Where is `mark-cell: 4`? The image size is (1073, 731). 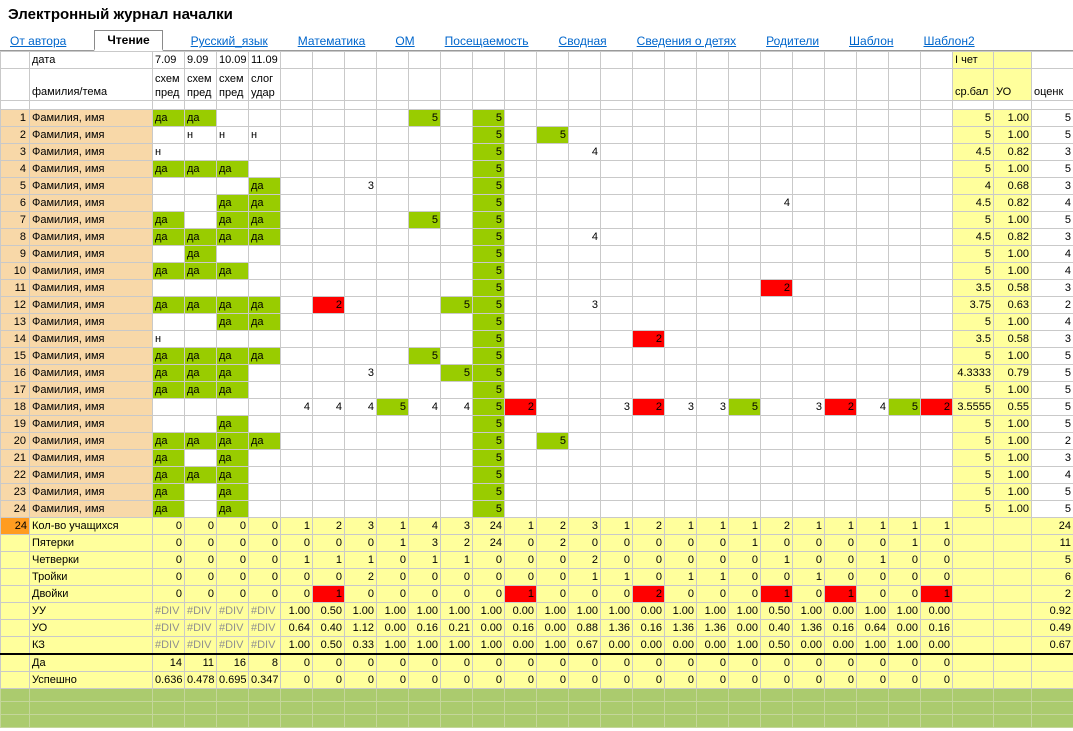
mark-cell: 4 is located at coordinates (1052, 271).